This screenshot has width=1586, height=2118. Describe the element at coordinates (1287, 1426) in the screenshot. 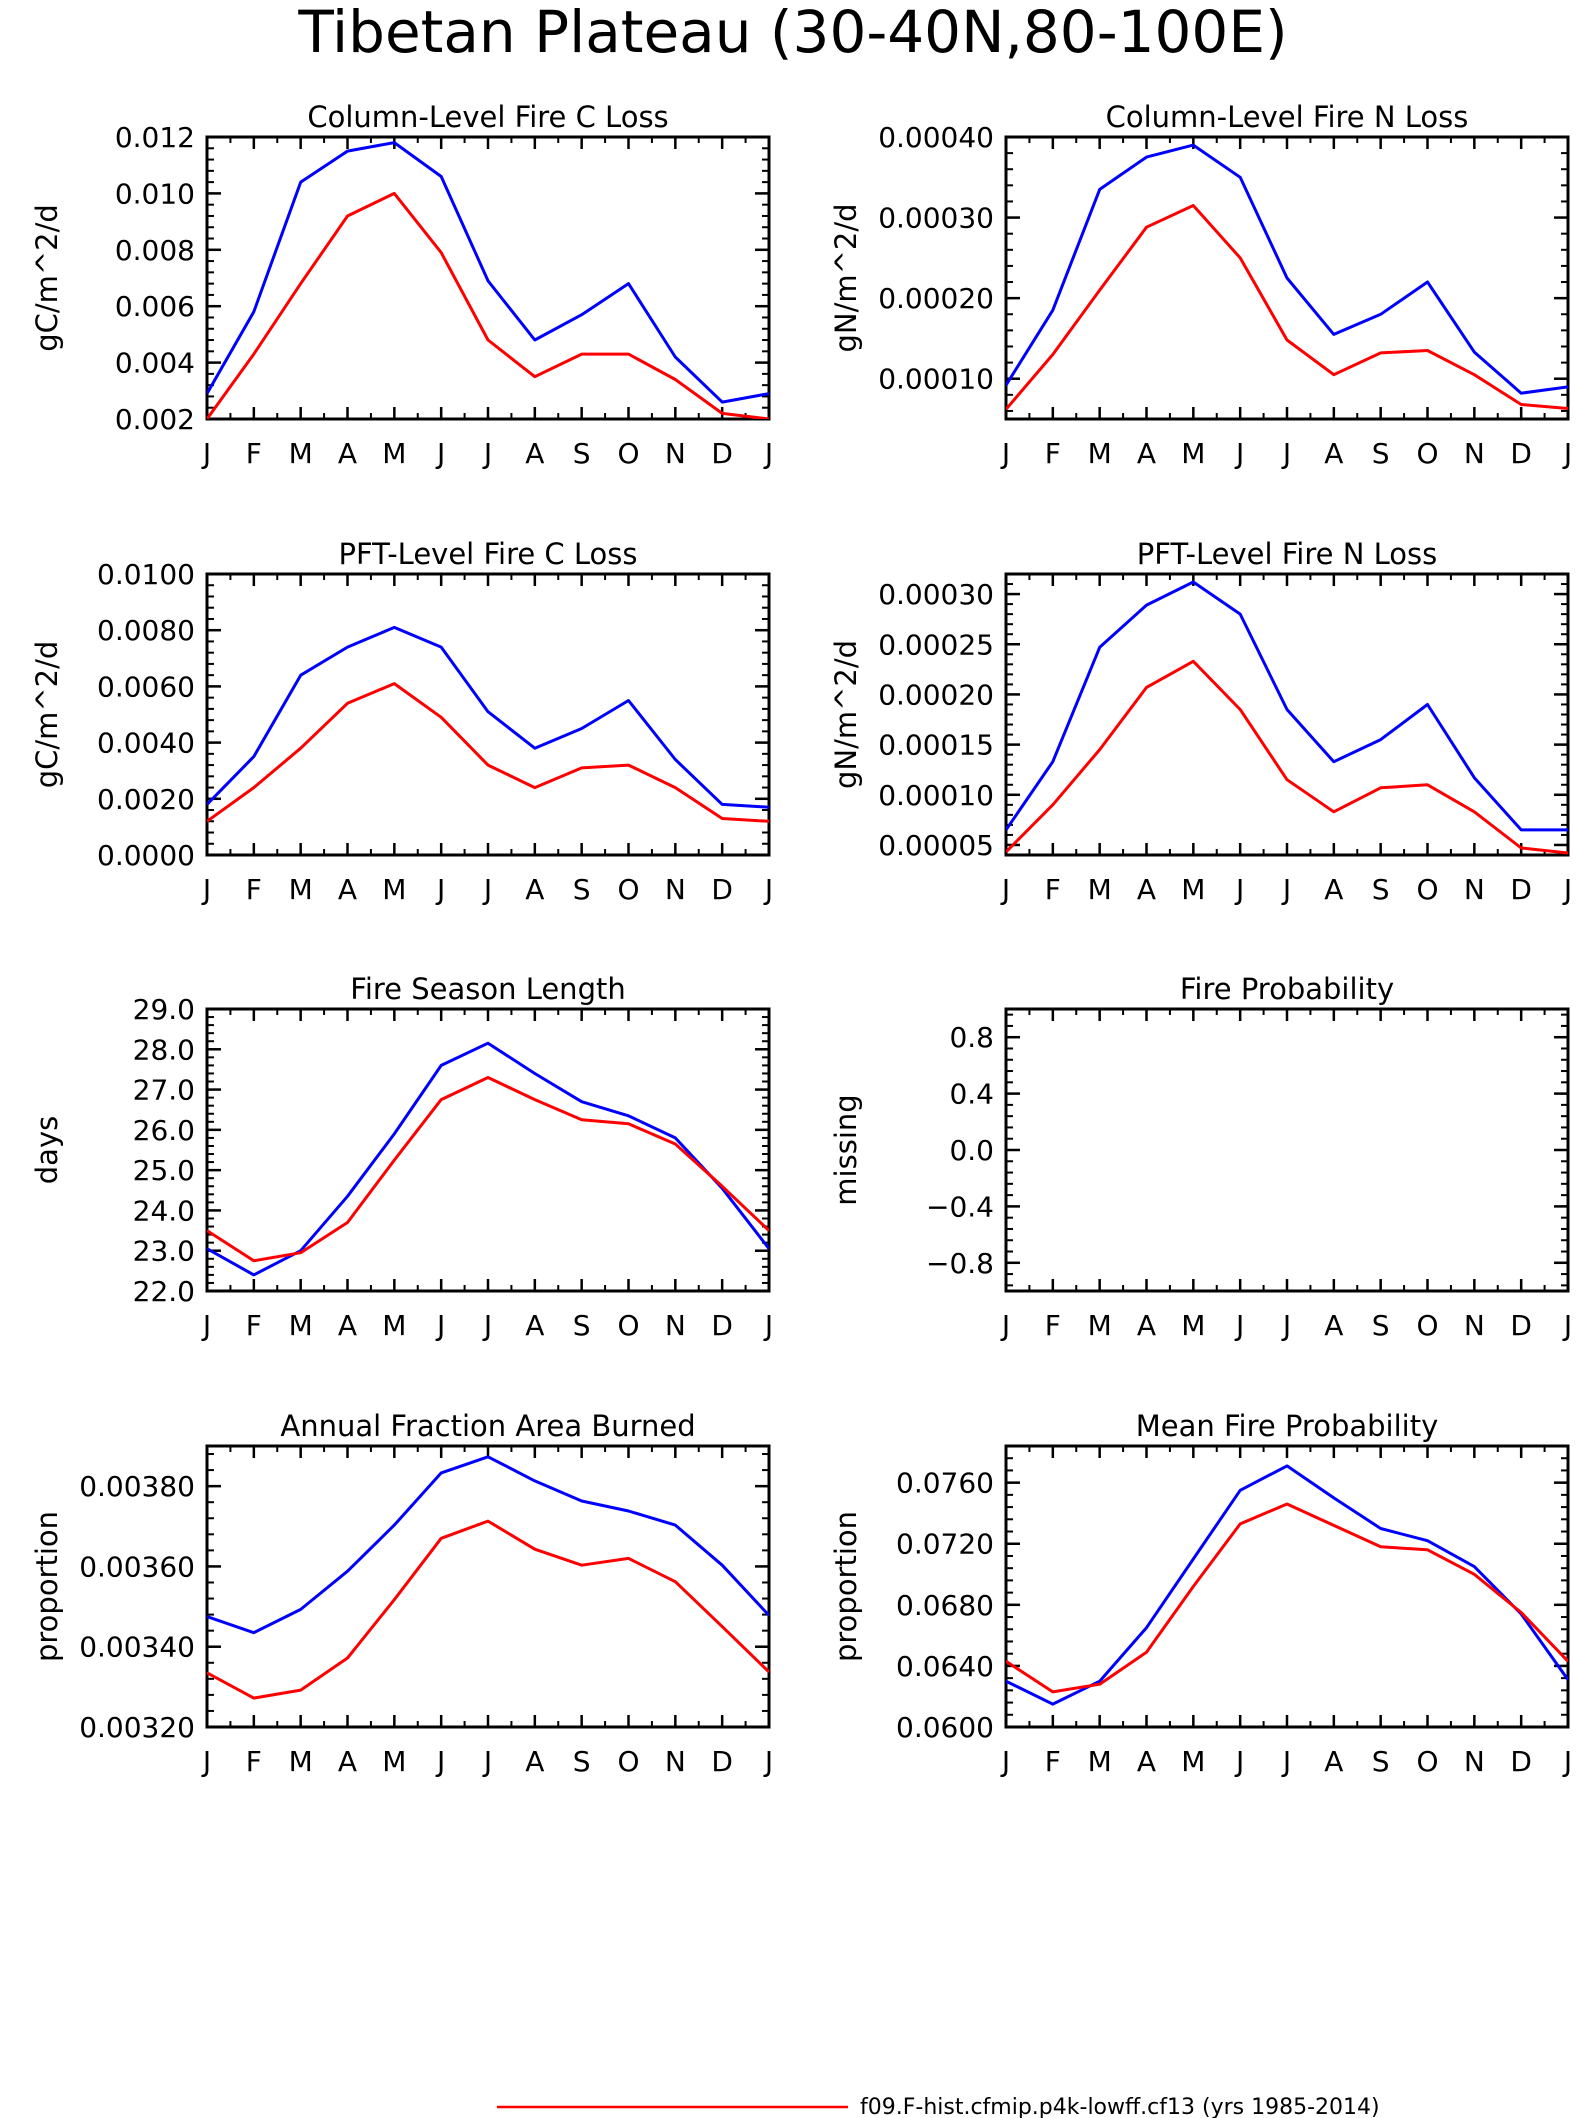

I see `panel-title: Mean Fire Probability` at that location.